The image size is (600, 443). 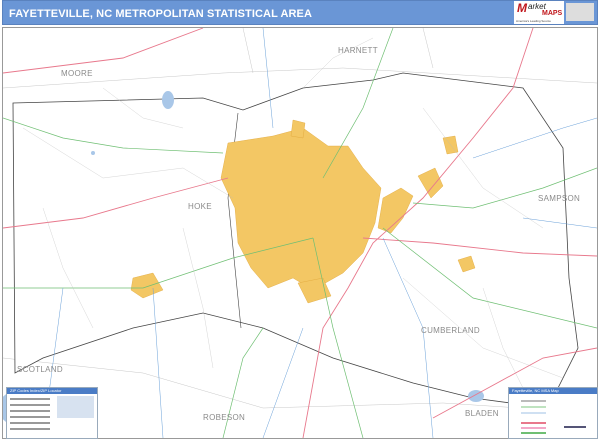 What do you see at coordinates (200, 206) in the screenshot?
I see `county-label-hoke: HOKE` at bounding box center [200, 206].